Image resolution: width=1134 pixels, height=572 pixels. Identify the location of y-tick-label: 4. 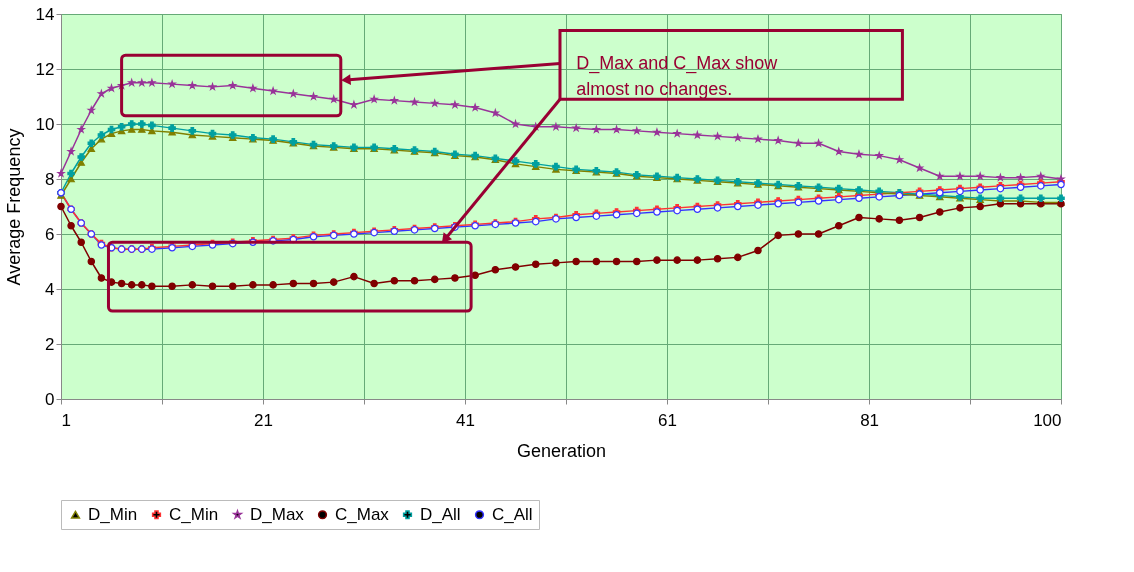
(50, 289).